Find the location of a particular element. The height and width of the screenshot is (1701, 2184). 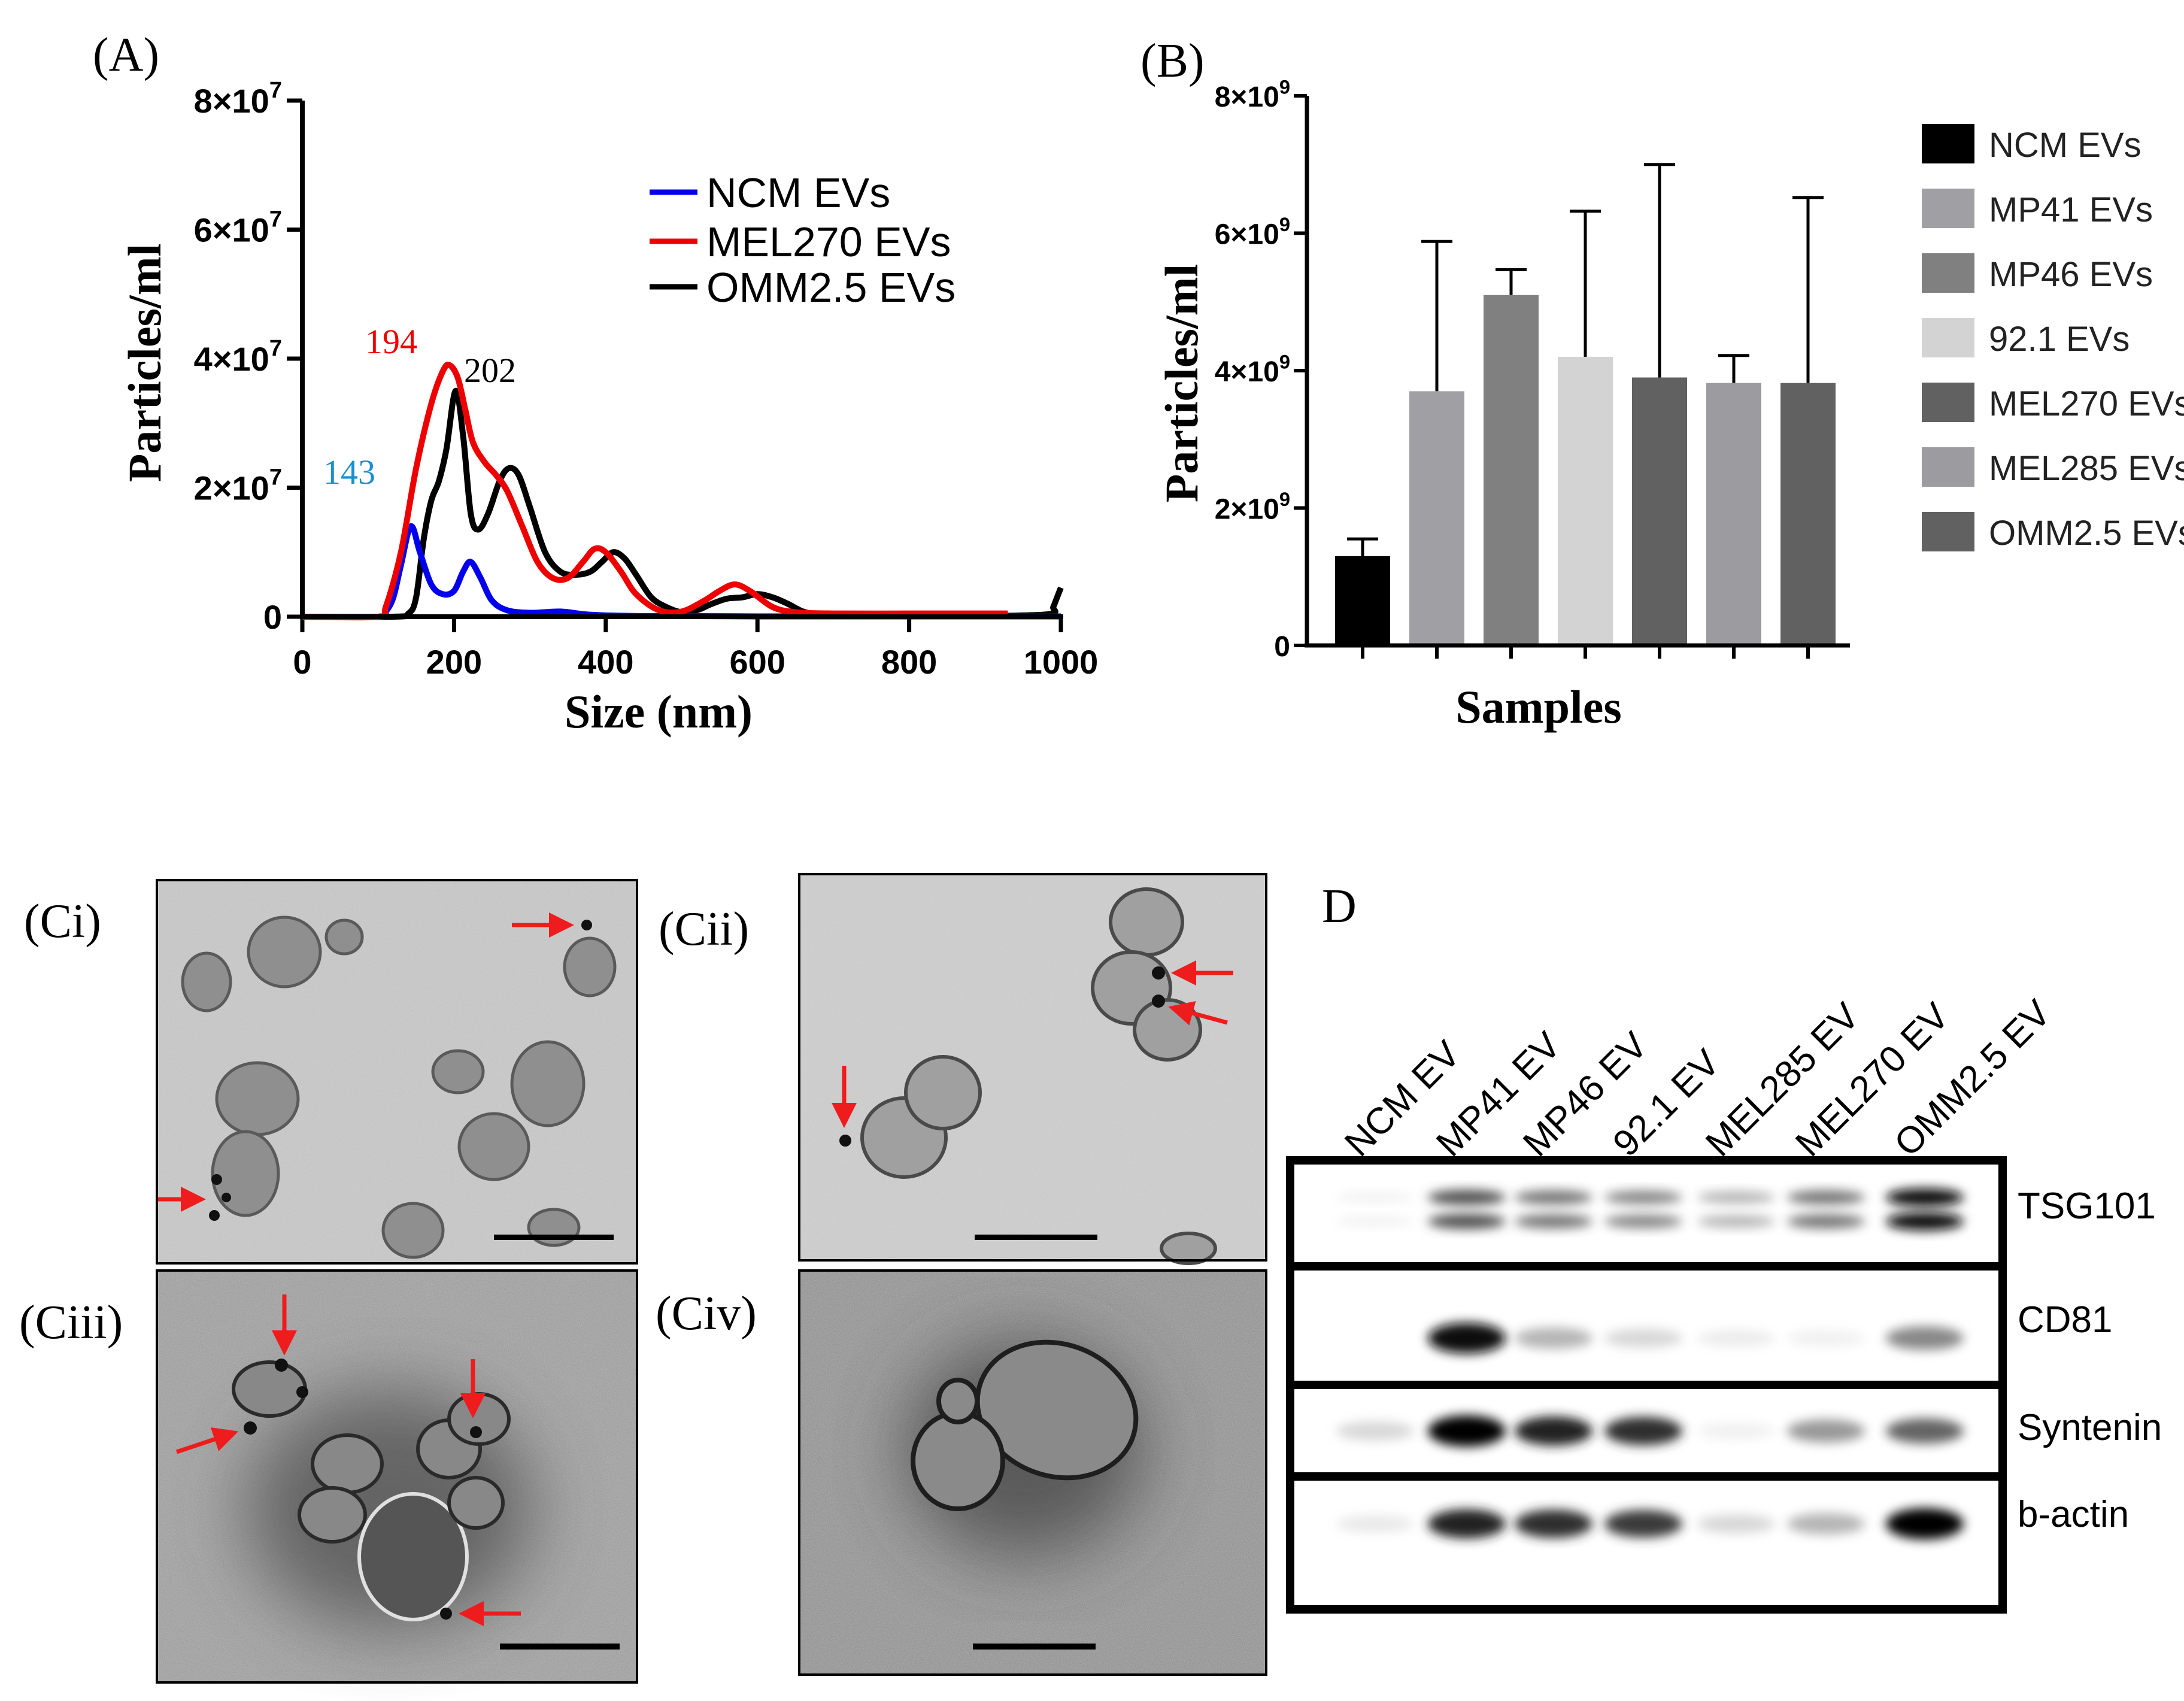

peak-label: 143 is located at coordinates (349, 472).